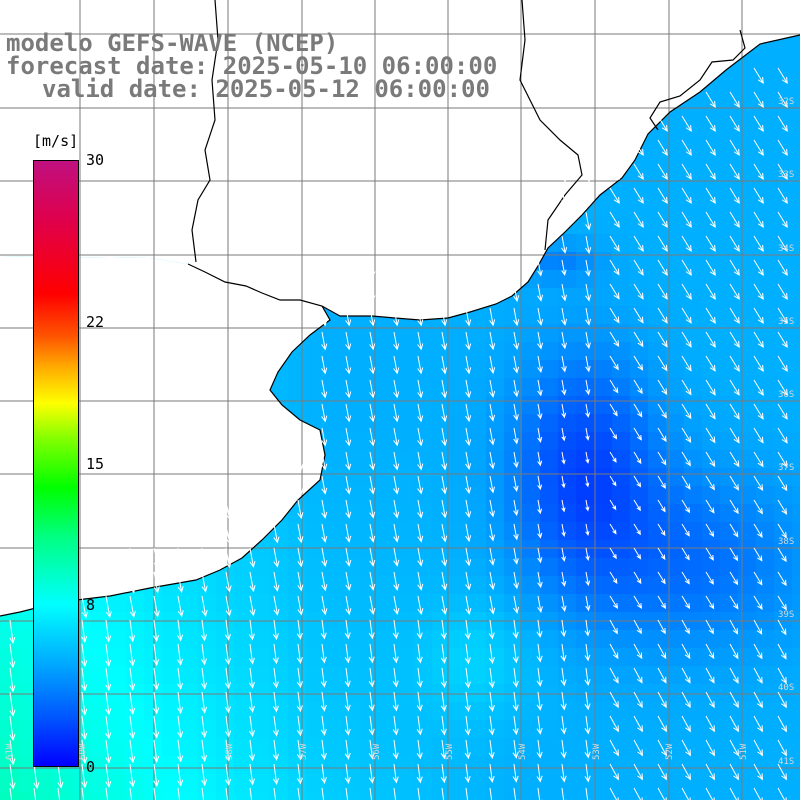 This screenshot has width=800, height=800. What do you see at coordinates (91, 605) in the screenshot?
I see `colorbar-tick-label: 8` at bounding box center [91, 605].